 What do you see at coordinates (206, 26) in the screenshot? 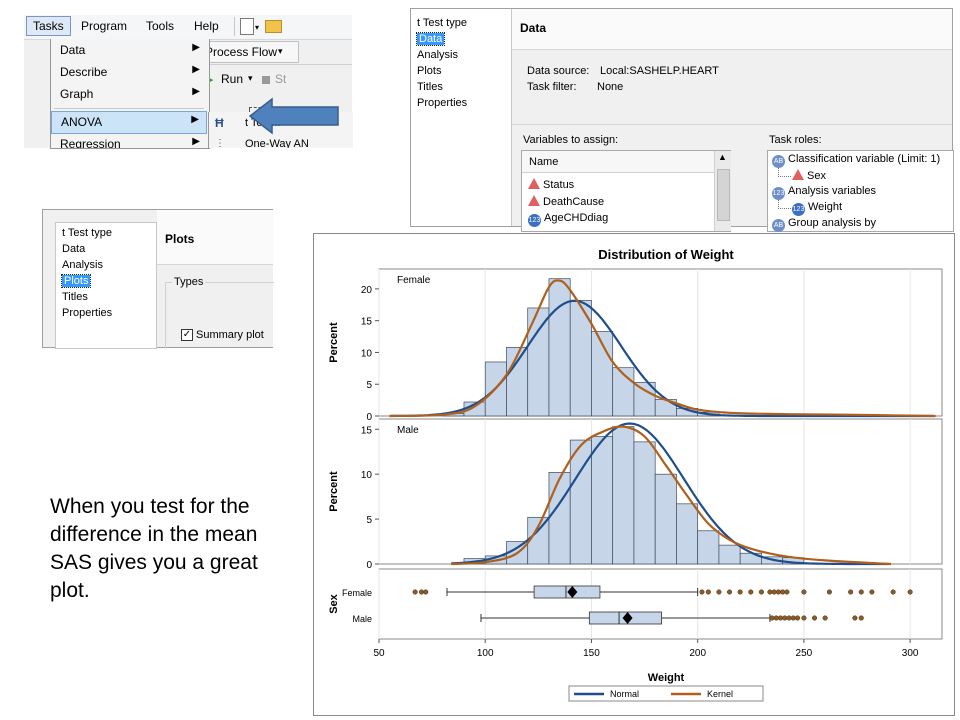
I see `menu-help: Help` at bounding box center [206, 26].